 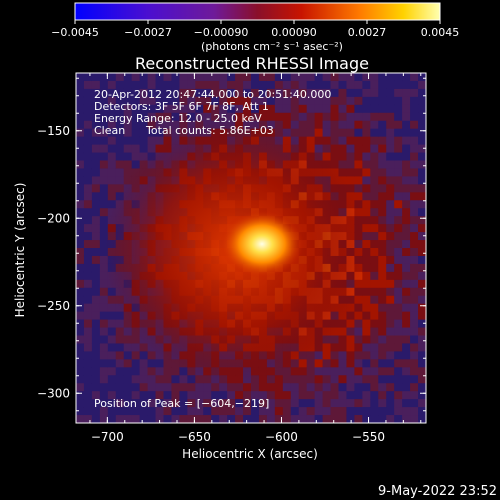 What do you see at coordinates (194, 437) in the screenshot?
I see `x-tick-label: −650` at bounding box center [194, 437].